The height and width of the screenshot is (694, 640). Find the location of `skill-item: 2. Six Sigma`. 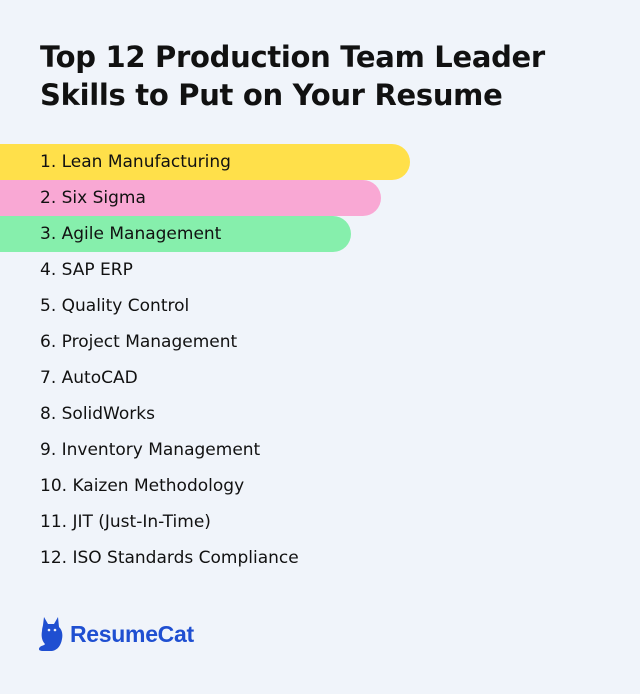

skill-item: 2. Six Sigma is located at coordinates (190, 198).